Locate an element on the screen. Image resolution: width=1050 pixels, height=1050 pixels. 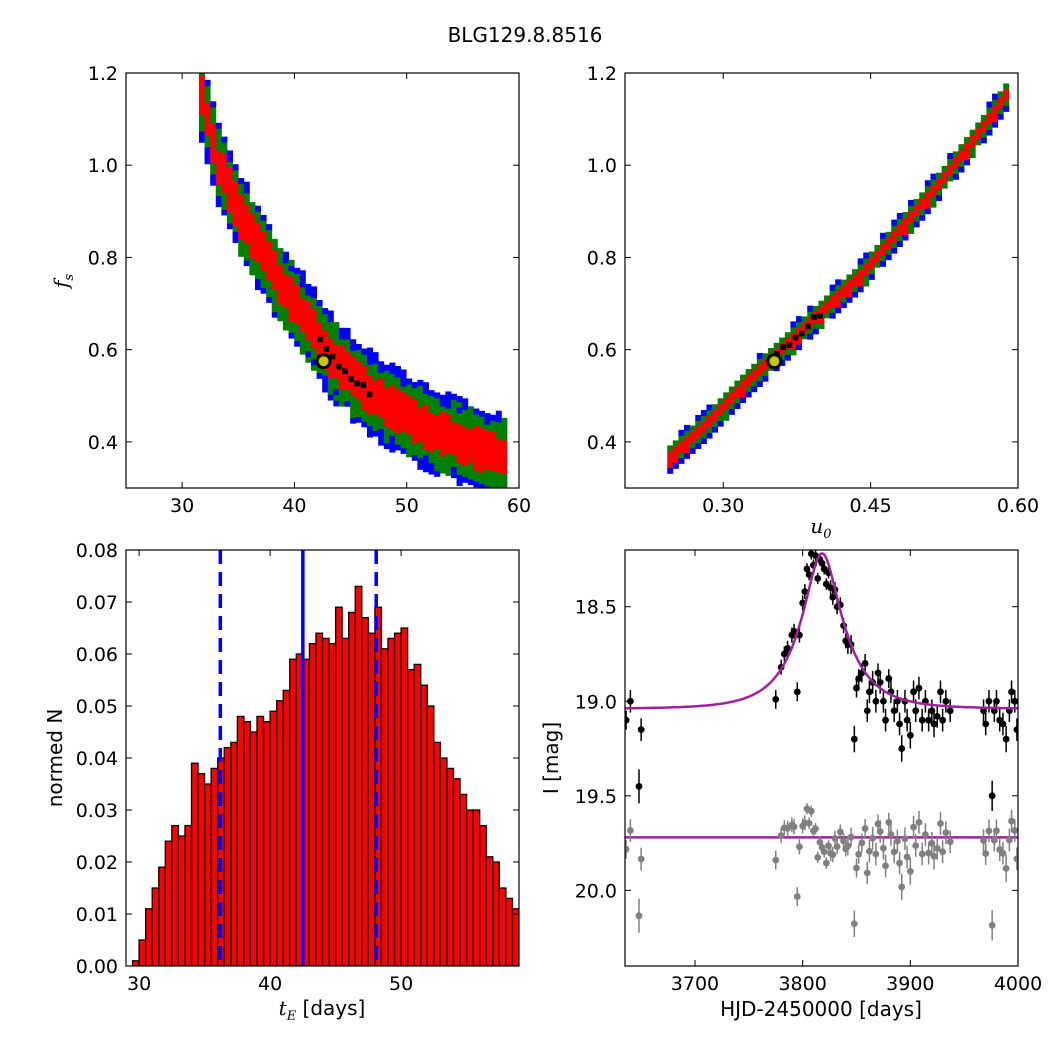
y-tick-label: 20.0 is located at coordinates (596, 891).